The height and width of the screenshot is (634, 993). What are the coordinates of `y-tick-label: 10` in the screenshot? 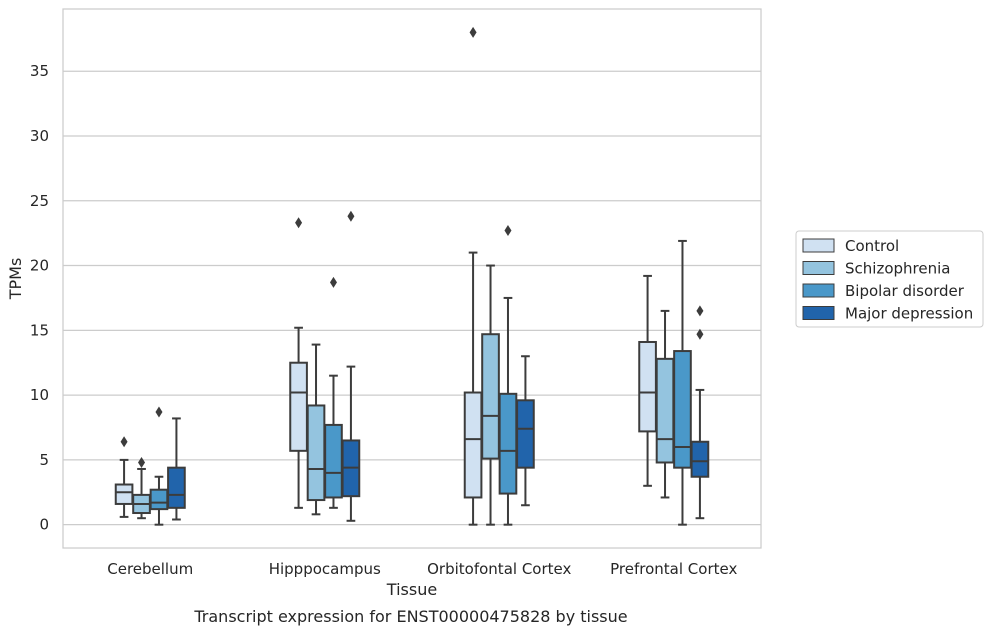 It's located at (39, 395).